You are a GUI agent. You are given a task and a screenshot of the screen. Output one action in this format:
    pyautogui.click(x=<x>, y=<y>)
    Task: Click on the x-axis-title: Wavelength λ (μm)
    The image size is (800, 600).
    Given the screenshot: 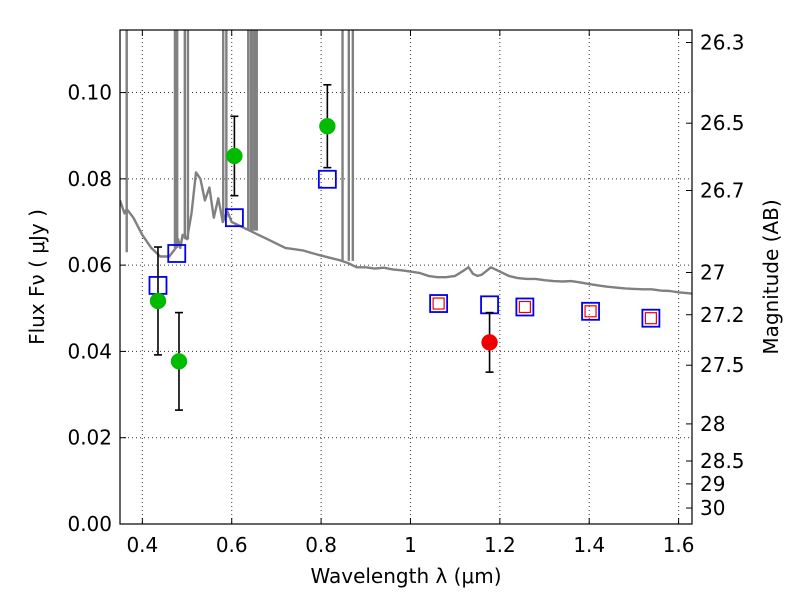 What is the action you would take?
    pyautogui.click(x=405, y=576)
    